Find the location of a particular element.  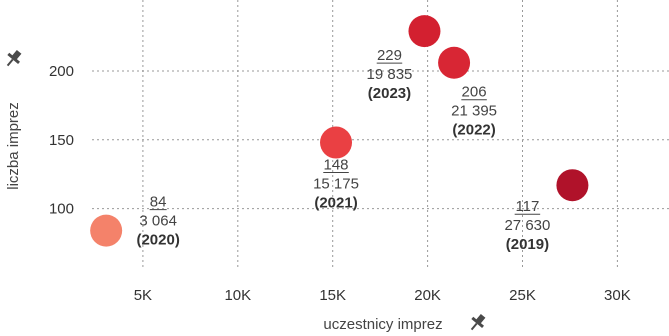

data-label-group: 229 19 835 (2023) is located at coordinates (390, 74).